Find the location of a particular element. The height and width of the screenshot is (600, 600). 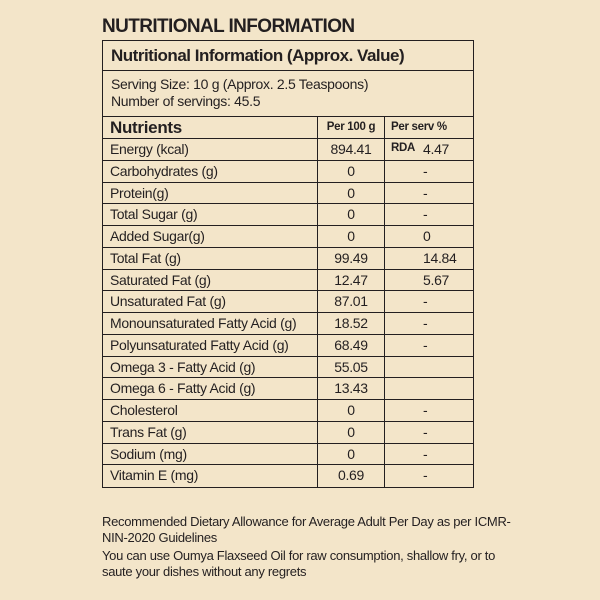

table-row: Cholesterol 0 - is located at coordinates (288, 411).